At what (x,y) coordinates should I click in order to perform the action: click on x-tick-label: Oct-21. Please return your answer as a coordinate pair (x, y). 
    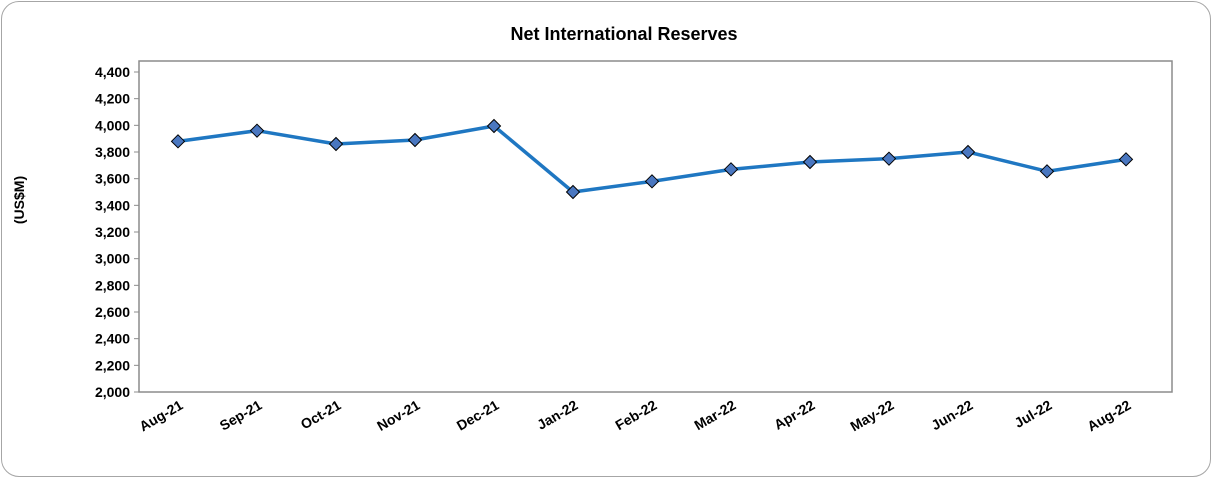
    Looking at the image, I should click on (321, 415).